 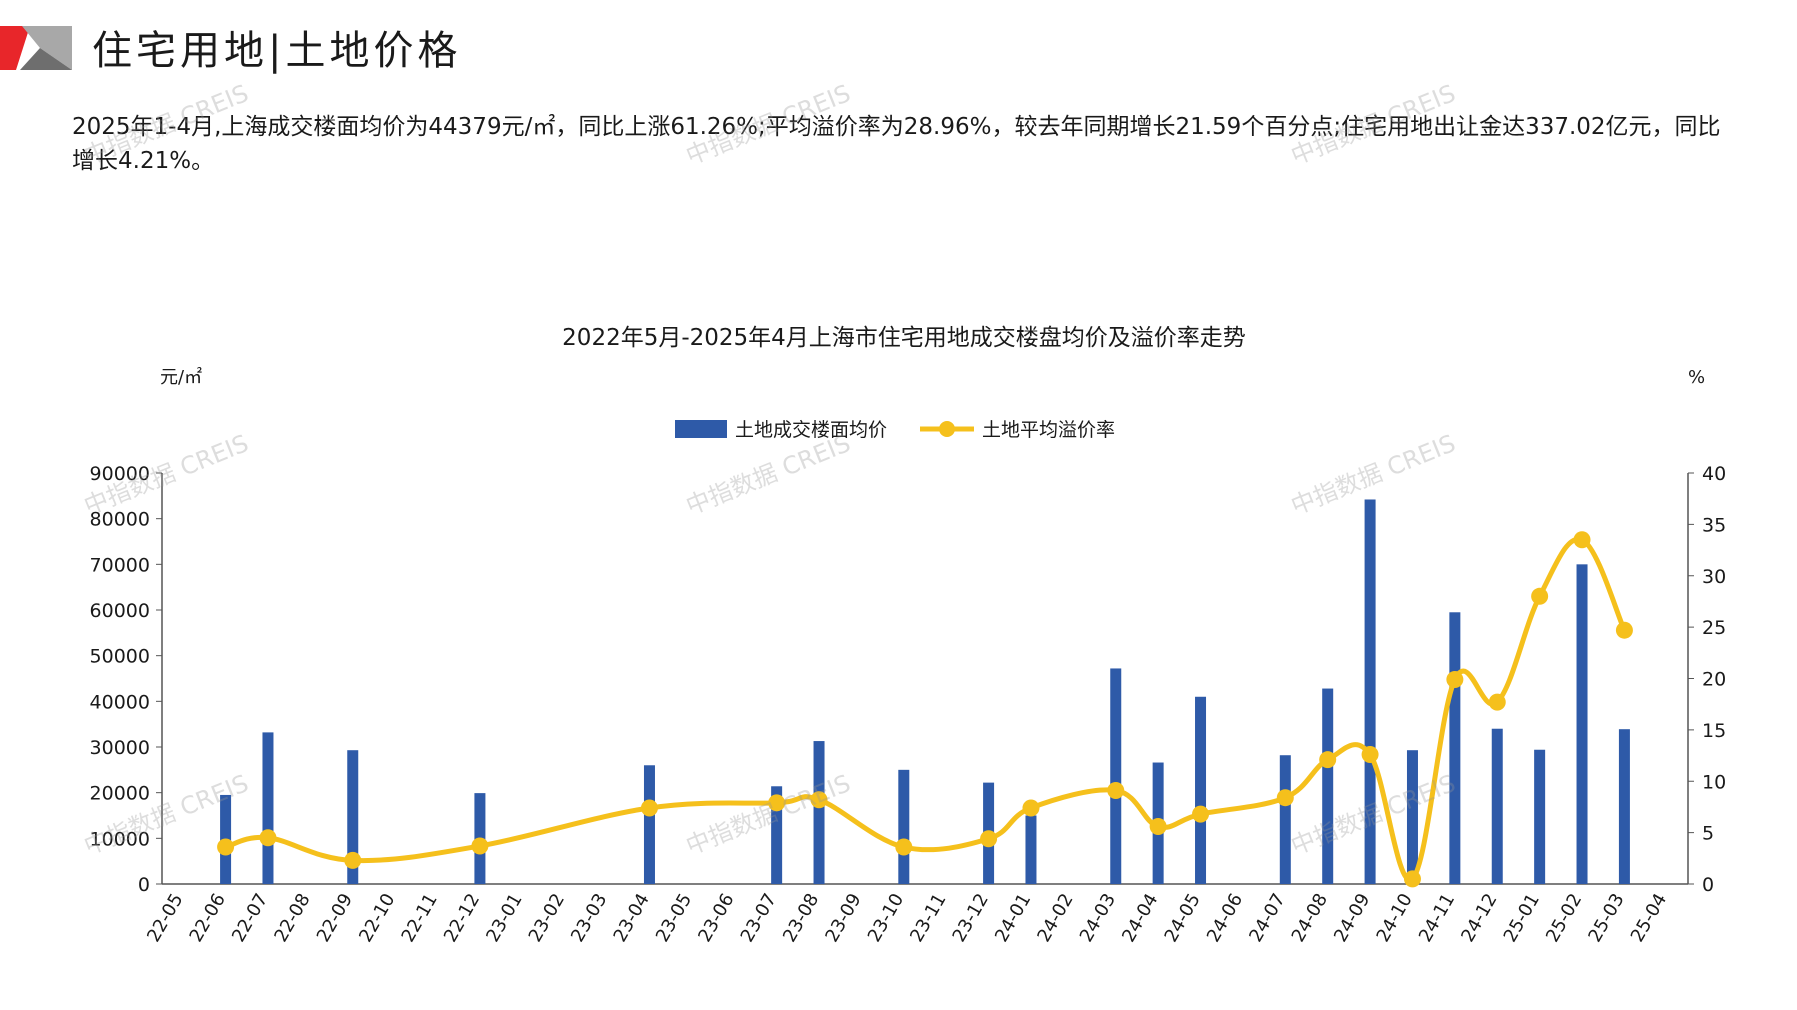 I want to click on x-tick-label: 24-08, so click(x=1310, y=918).